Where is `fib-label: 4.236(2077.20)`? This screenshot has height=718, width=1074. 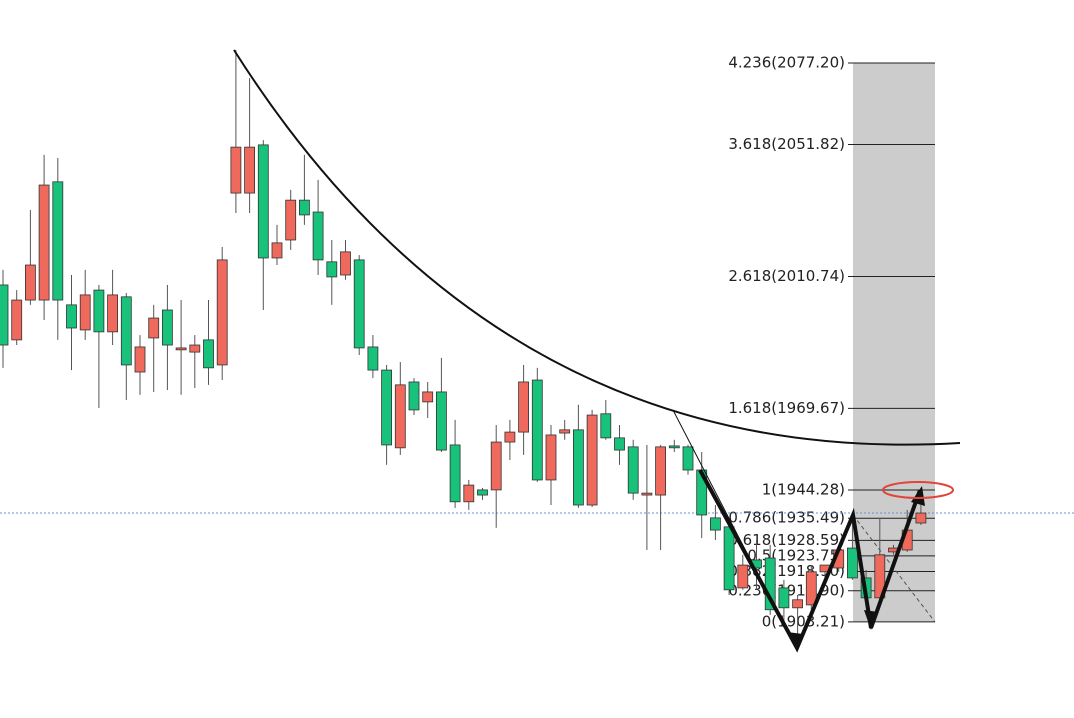 fib-label: 4.236(2077.20) is located at coordinates (786, 62).